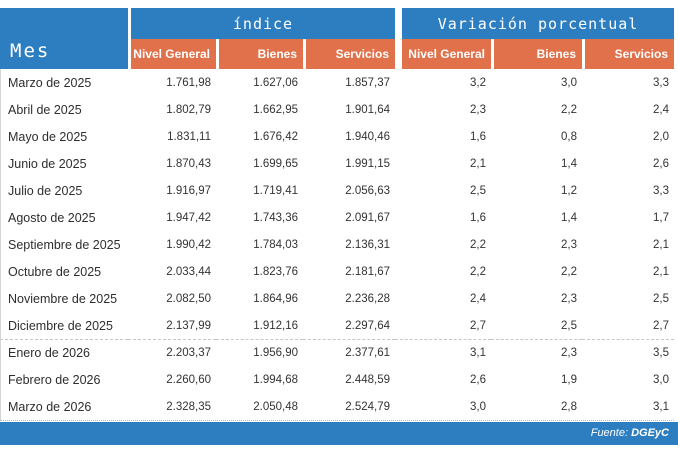  I want to click on indice-servicios-cell: 2.181,67, so click(349, 271).